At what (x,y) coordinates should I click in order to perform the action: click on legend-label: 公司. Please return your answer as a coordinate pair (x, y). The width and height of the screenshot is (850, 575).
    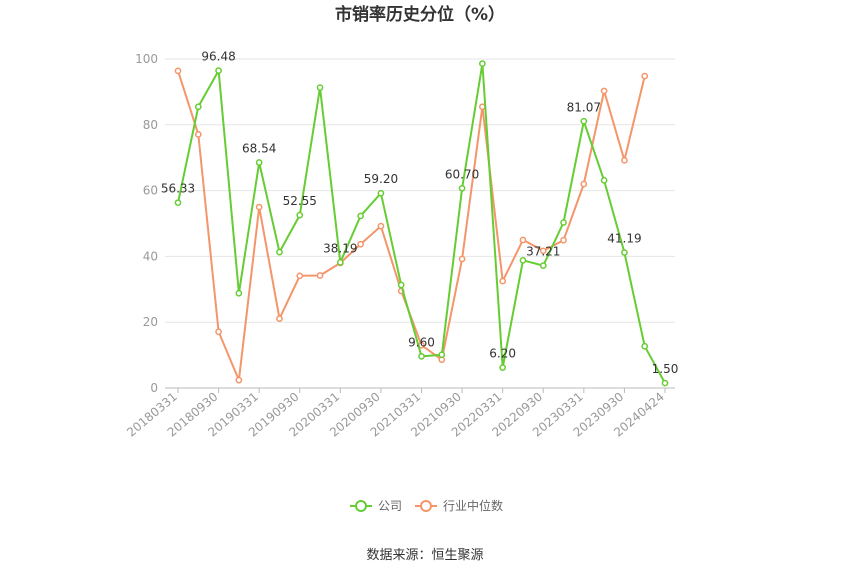
    Looking at the image, I should click on (390, 506).